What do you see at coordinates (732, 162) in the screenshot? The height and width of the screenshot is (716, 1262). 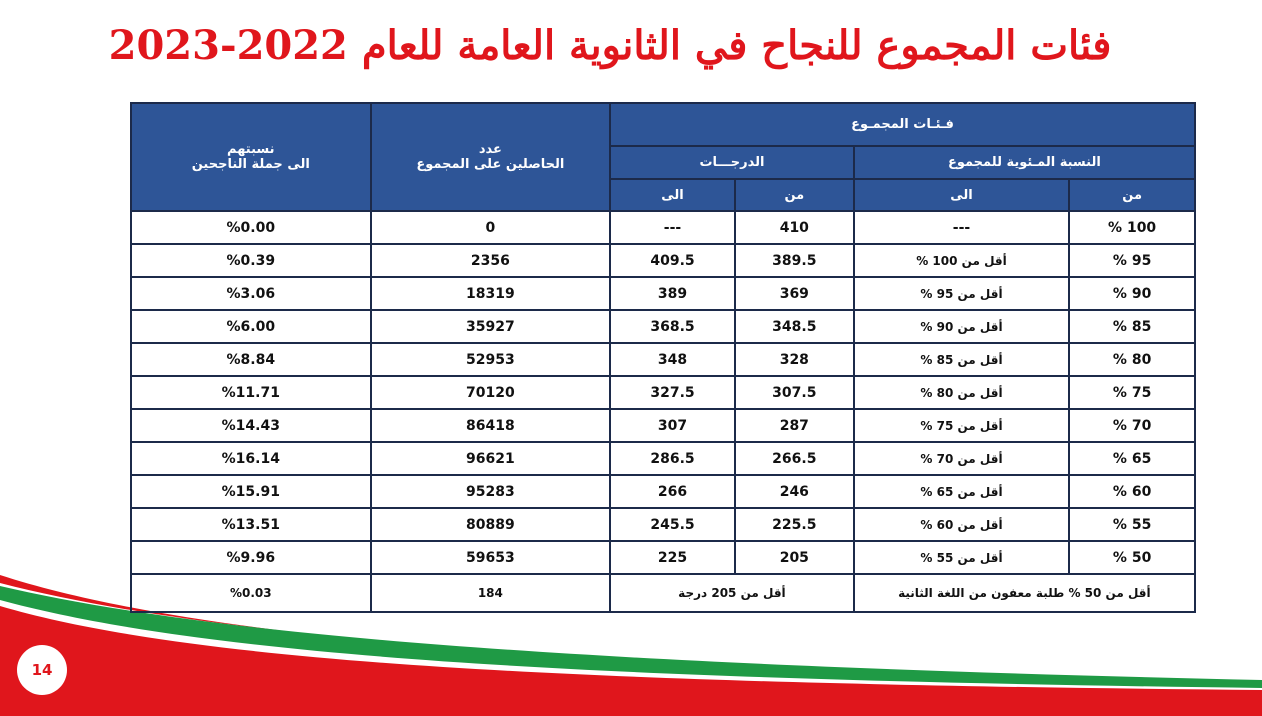 I see `grades-header: الدرجـــات` at bounding box center [732, 162].